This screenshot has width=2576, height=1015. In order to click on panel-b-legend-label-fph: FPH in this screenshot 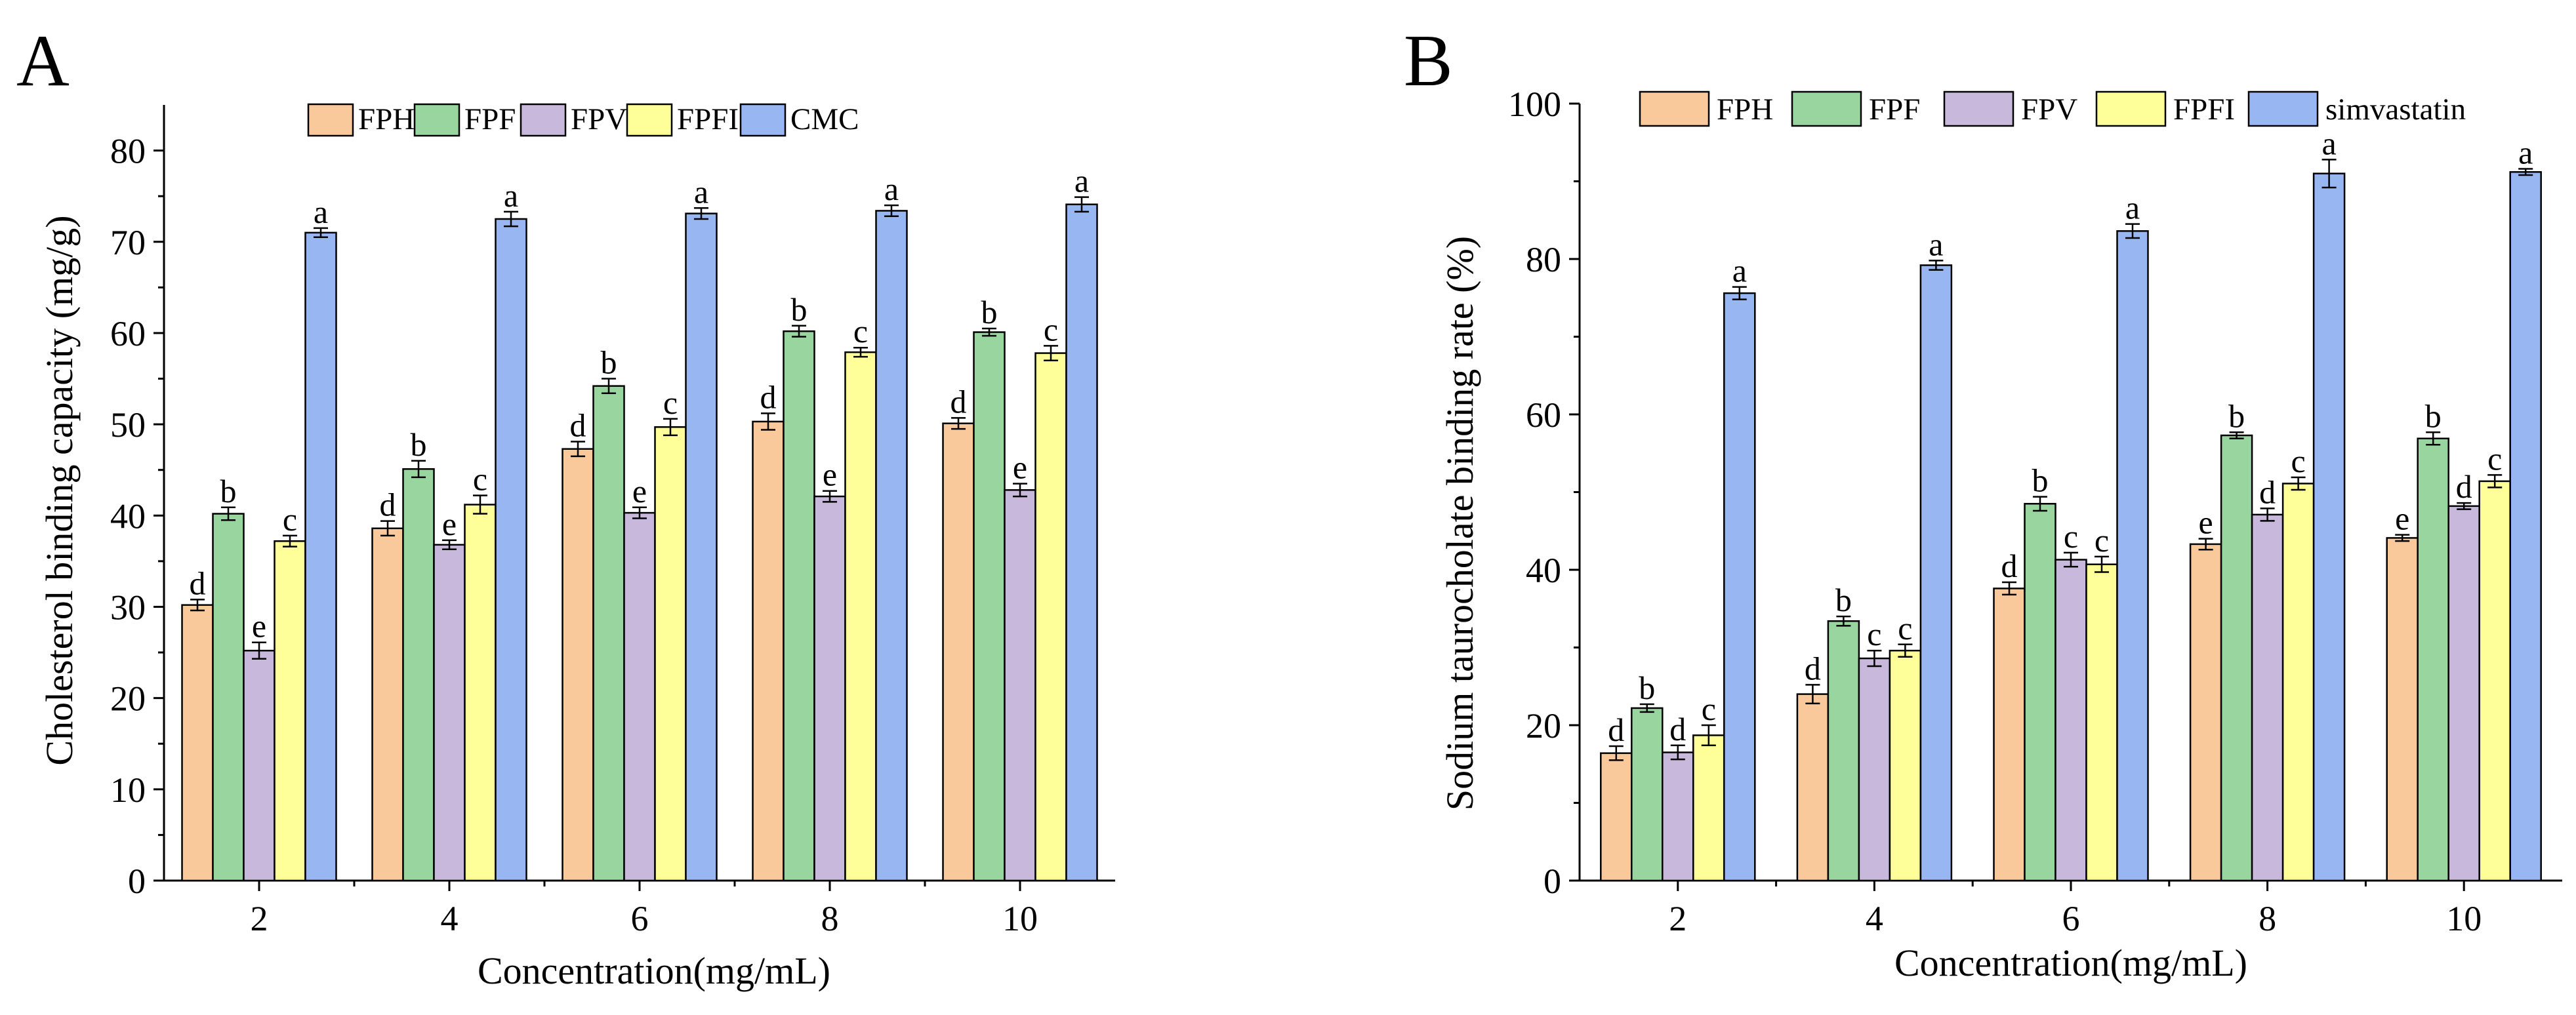, I will do `click(1745, 109)`.